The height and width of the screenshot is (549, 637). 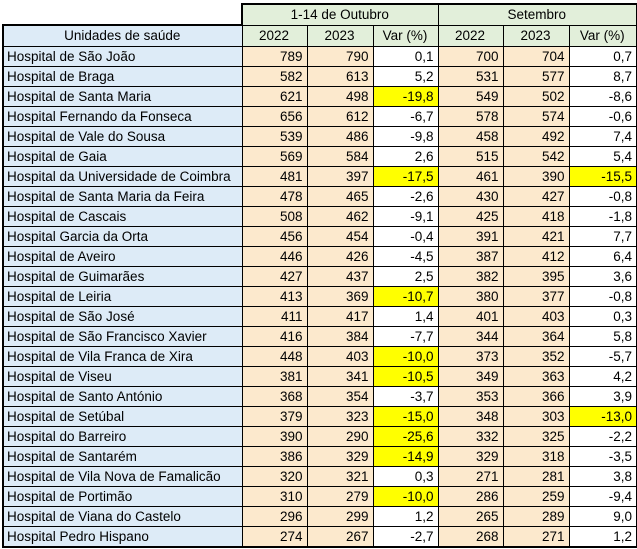 What do you see at coordinates (122, 436) in the screenshot?
I see `cell-hospital-name: Hospital do Barreiro` at bounding box center [122, 436].